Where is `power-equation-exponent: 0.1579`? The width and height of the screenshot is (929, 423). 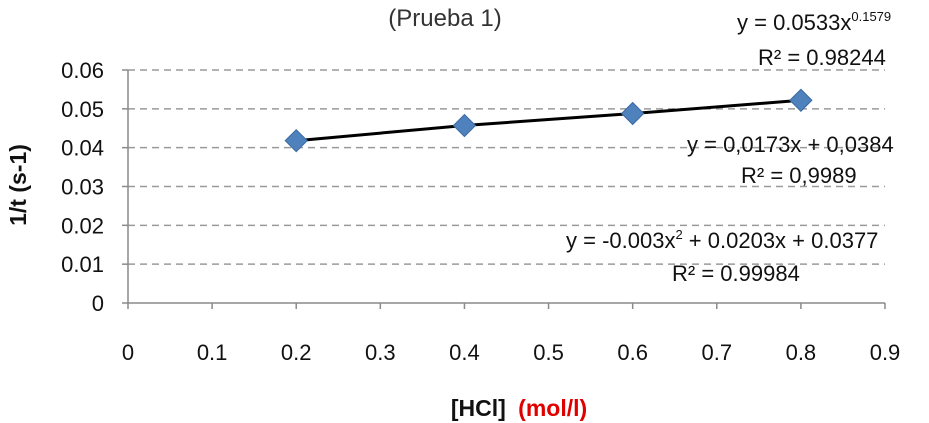 power-equation-exponent: 0.1579 is located at coordinates (871, 16).